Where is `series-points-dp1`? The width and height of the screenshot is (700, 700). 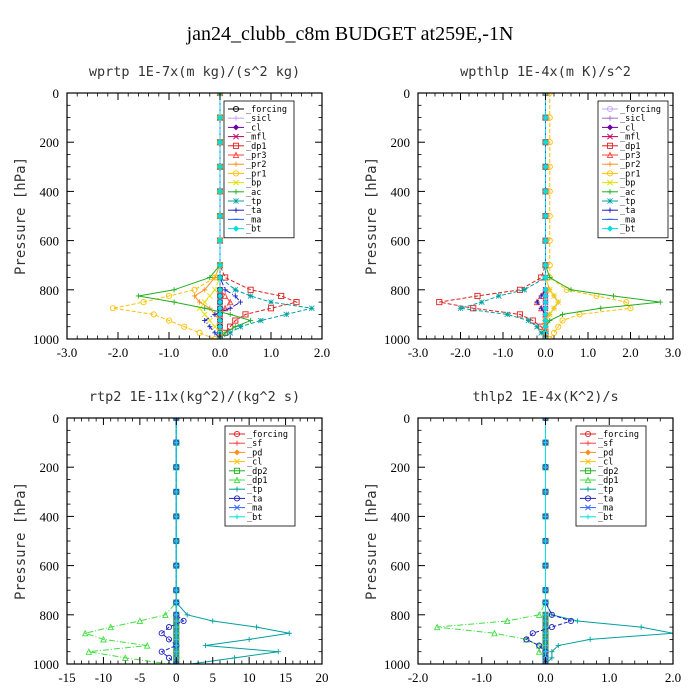
series-points-dp1 is located at coordinates (491, 541).